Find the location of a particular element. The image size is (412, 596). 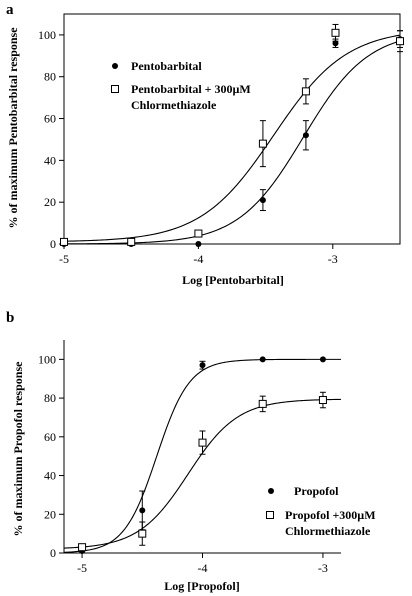

panel-b-x-axis-title: Log [Propofol] is located at coordinates (201, 586).